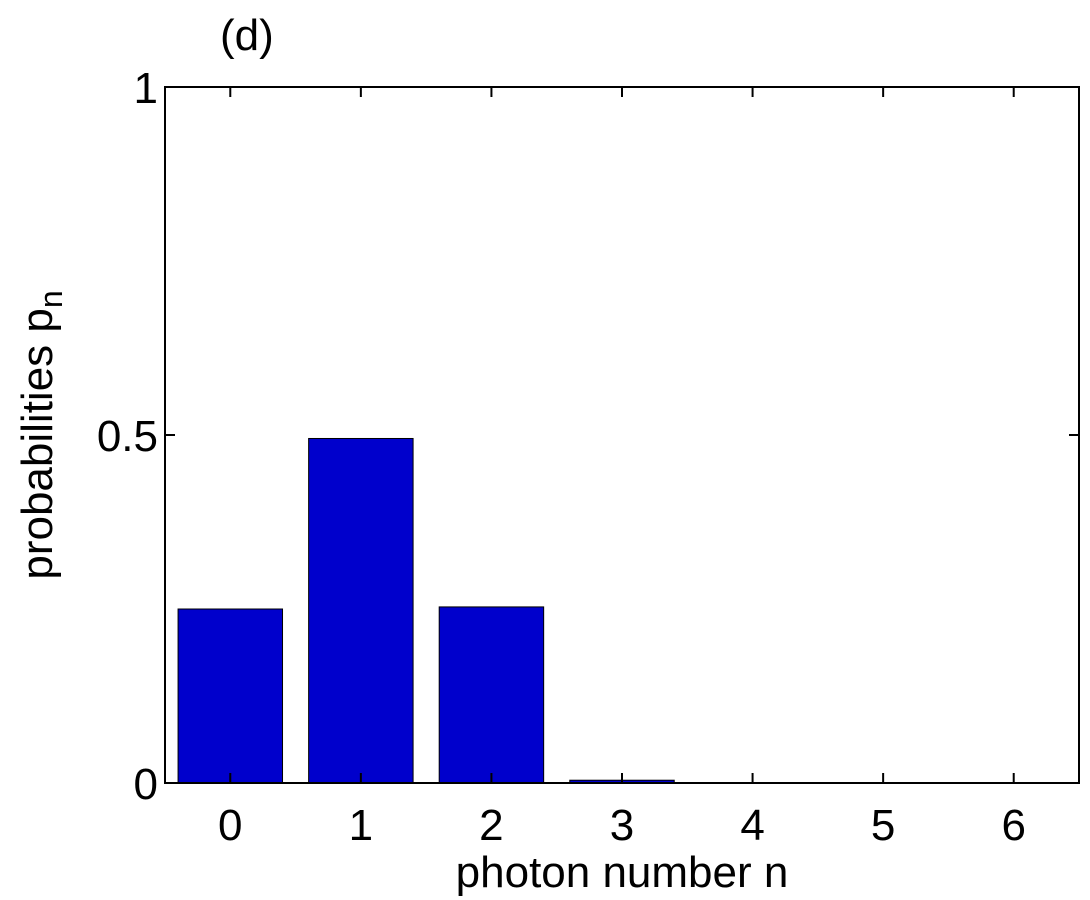 This screenshot has width=1090, height=900. I want to click on y-tick-label-0: 0, so click(146, 784).